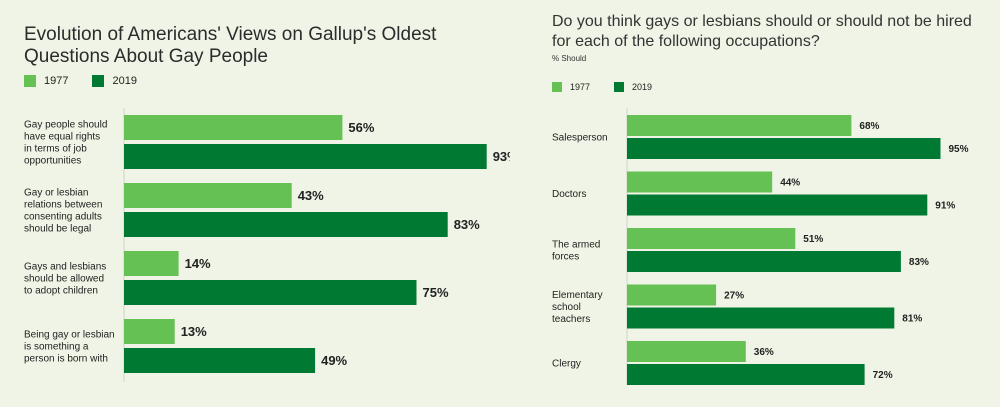 The width and height of the screenshot is (1000, 407). What do you see at coordinates (569, 194) in the screenshot?
I see `category-label: Doctors` at bounding box center [569, 194].